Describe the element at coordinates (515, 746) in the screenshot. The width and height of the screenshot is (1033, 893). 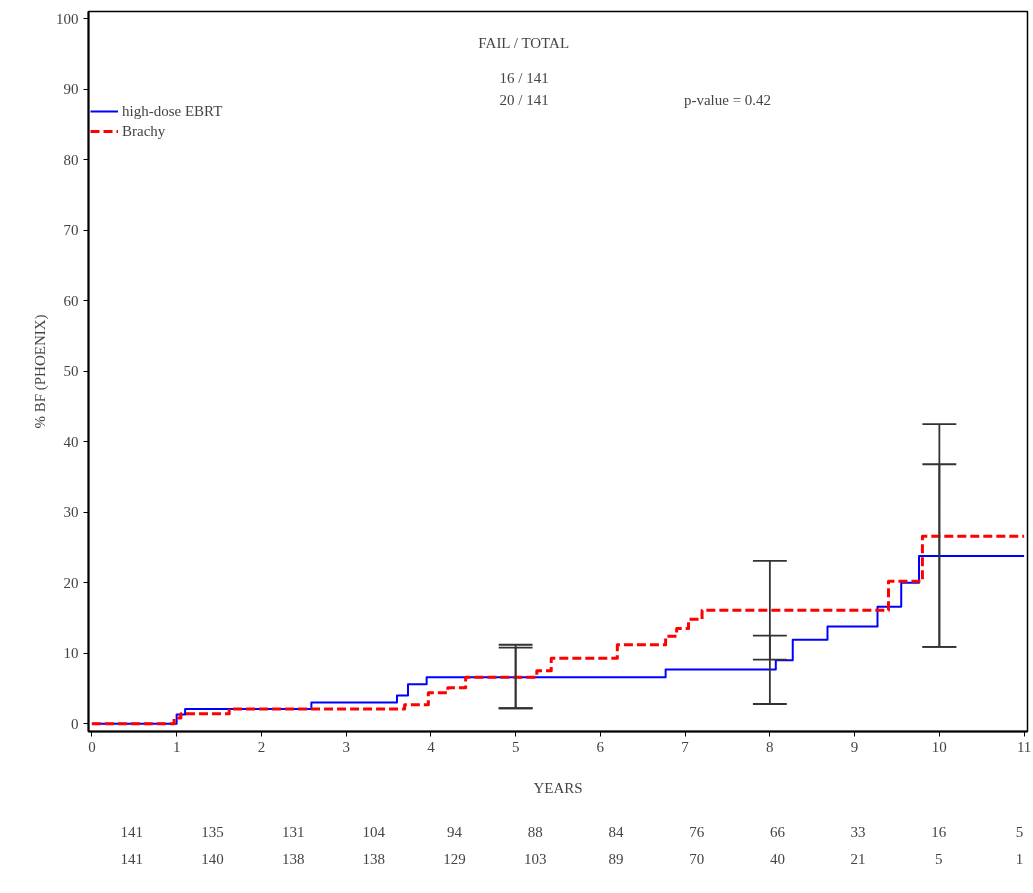
I see `x-tick-label: 5` at that location.